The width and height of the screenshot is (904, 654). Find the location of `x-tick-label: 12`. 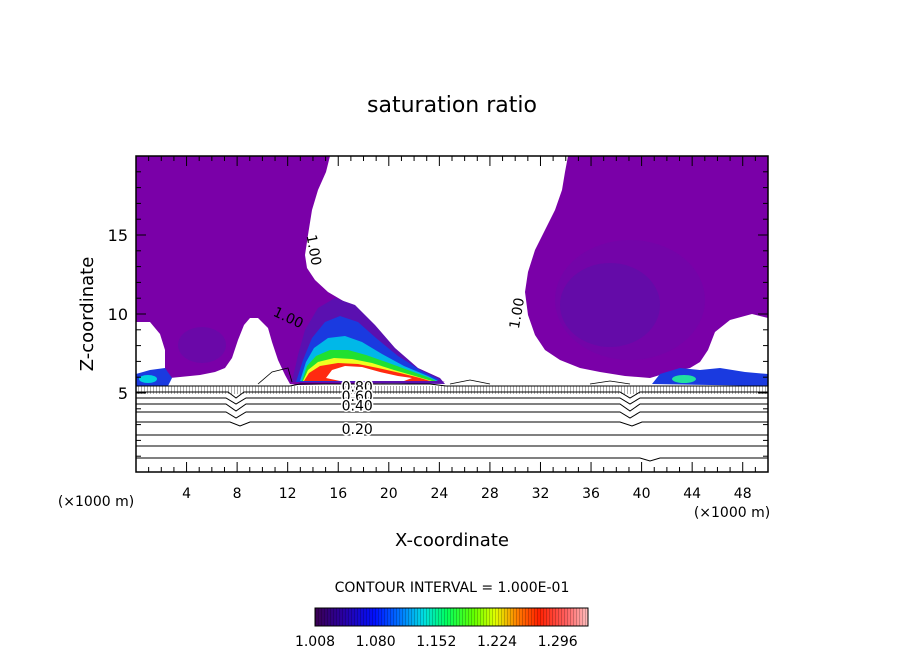

x-tick-label: 12 is located at coordinates (288, 494).